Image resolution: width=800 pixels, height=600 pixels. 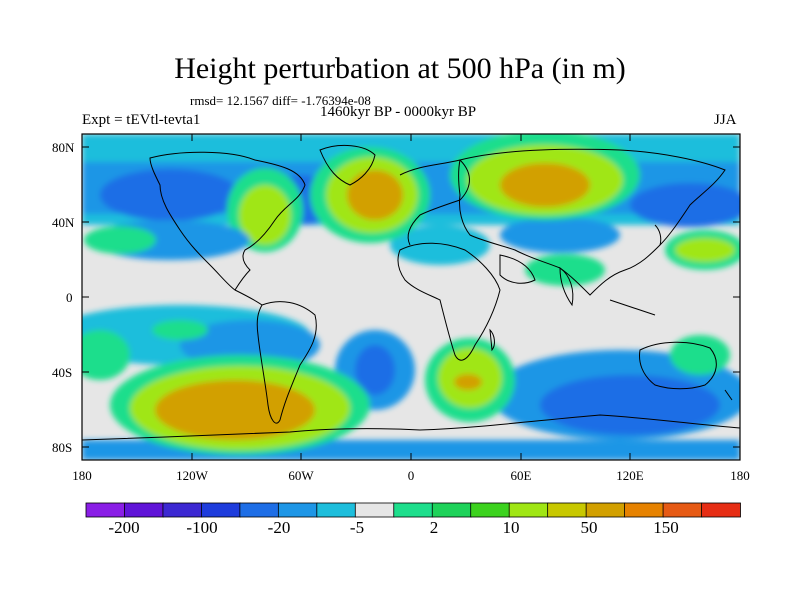 I want to click on colorbar-label-50: 50, so click(x=589, y=527).